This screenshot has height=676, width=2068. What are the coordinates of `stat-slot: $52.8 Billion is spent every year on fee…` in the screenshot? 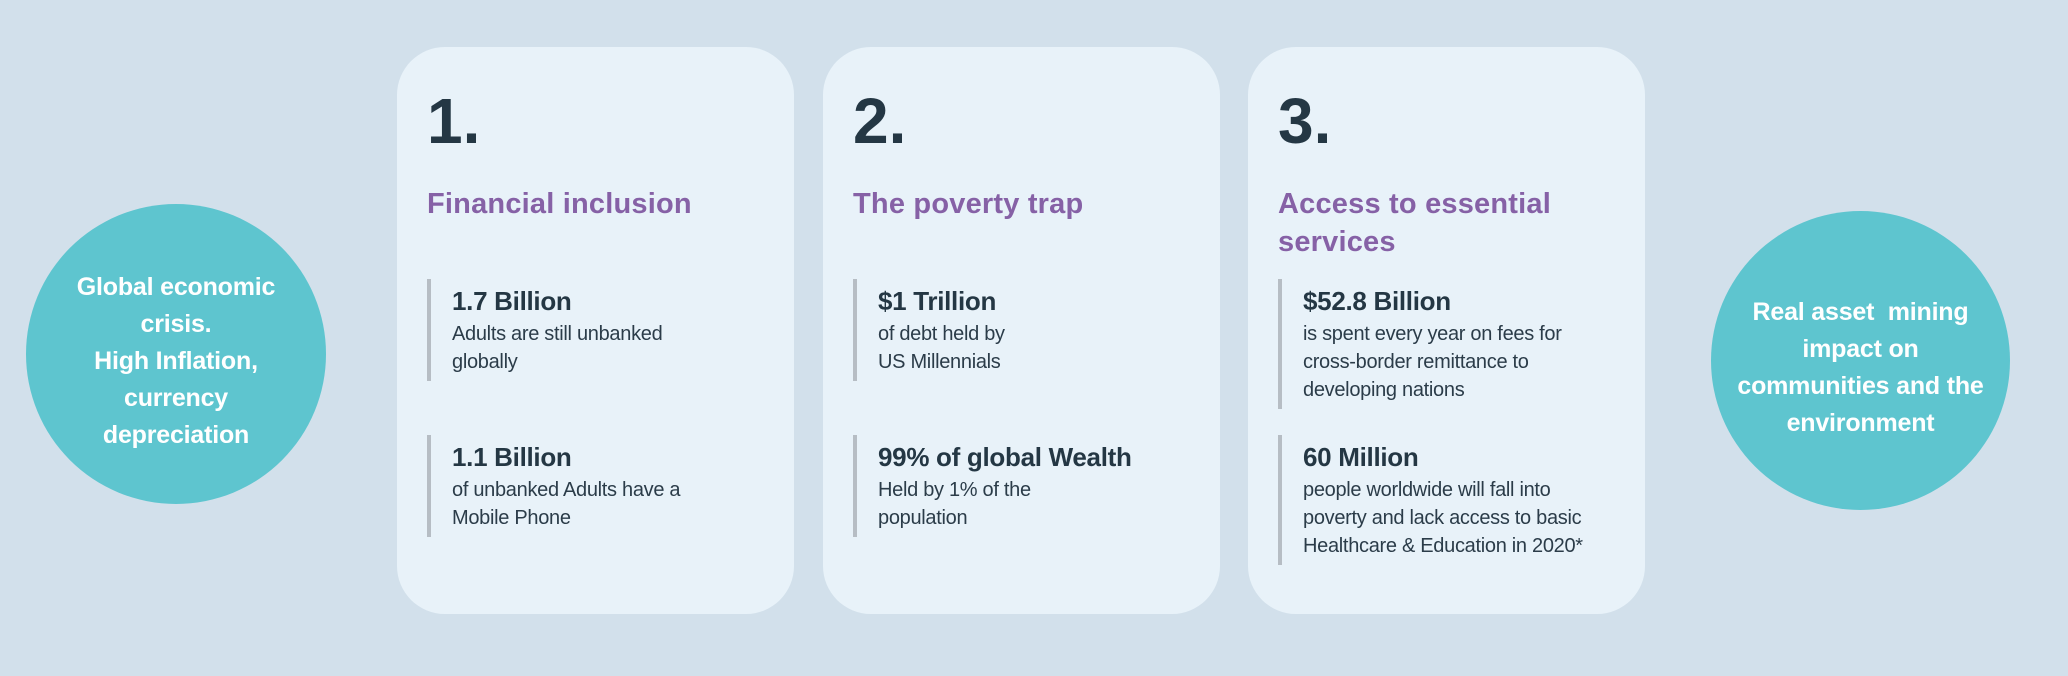 It's located at (1449, 357).